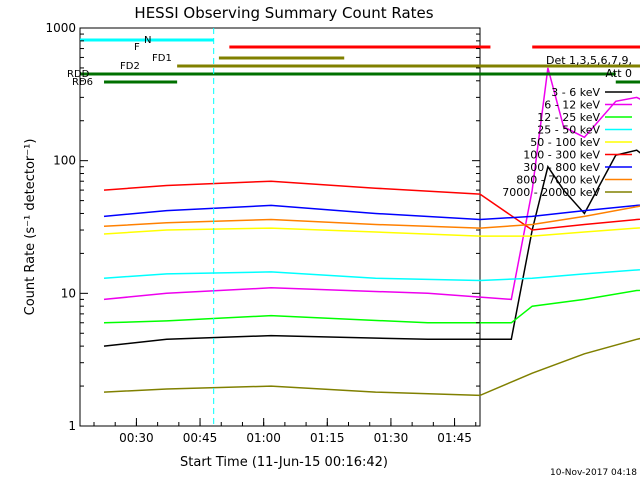 Image resolution: width=640 pixels, height=480 pixels. Describe the element at coordinates (551, 192) in the screenshot. I see `legend-label: 7000 - 20000 keV` at that location.